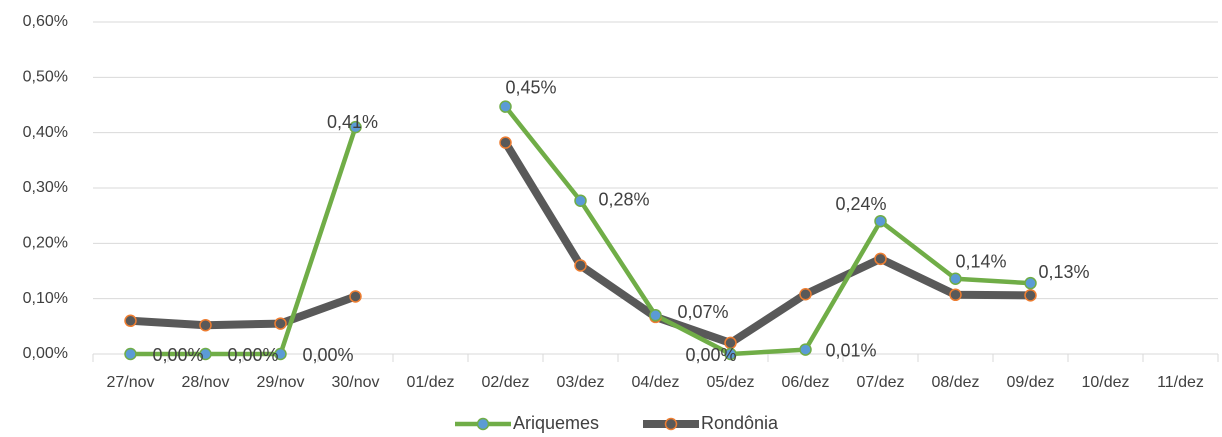 This screenshot has height=437, width=1222. What do you see at coordinates (1105, 382) in the screenshot?
I see `x-tick-label: 10/dez` at bounding box center [1105, 382].